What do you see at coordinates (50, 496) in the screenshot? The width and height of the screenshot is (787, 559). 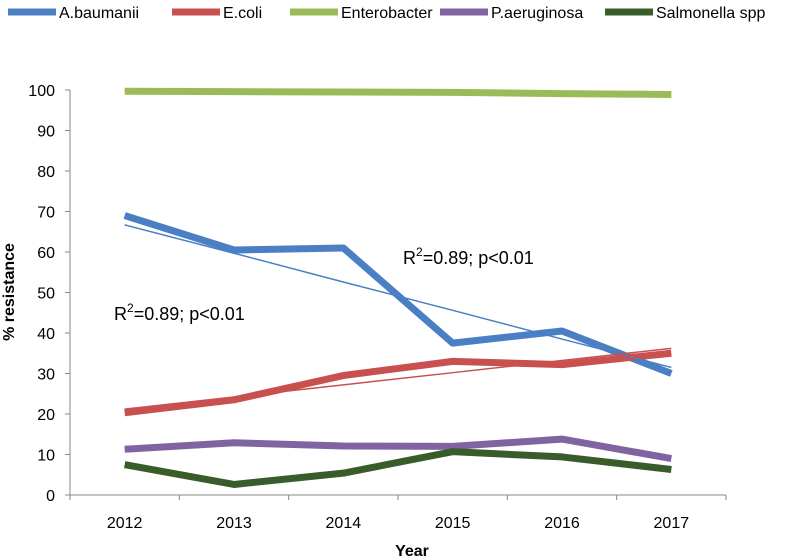 I see `y-tick-label: 0` at bounding box center [50, 496].